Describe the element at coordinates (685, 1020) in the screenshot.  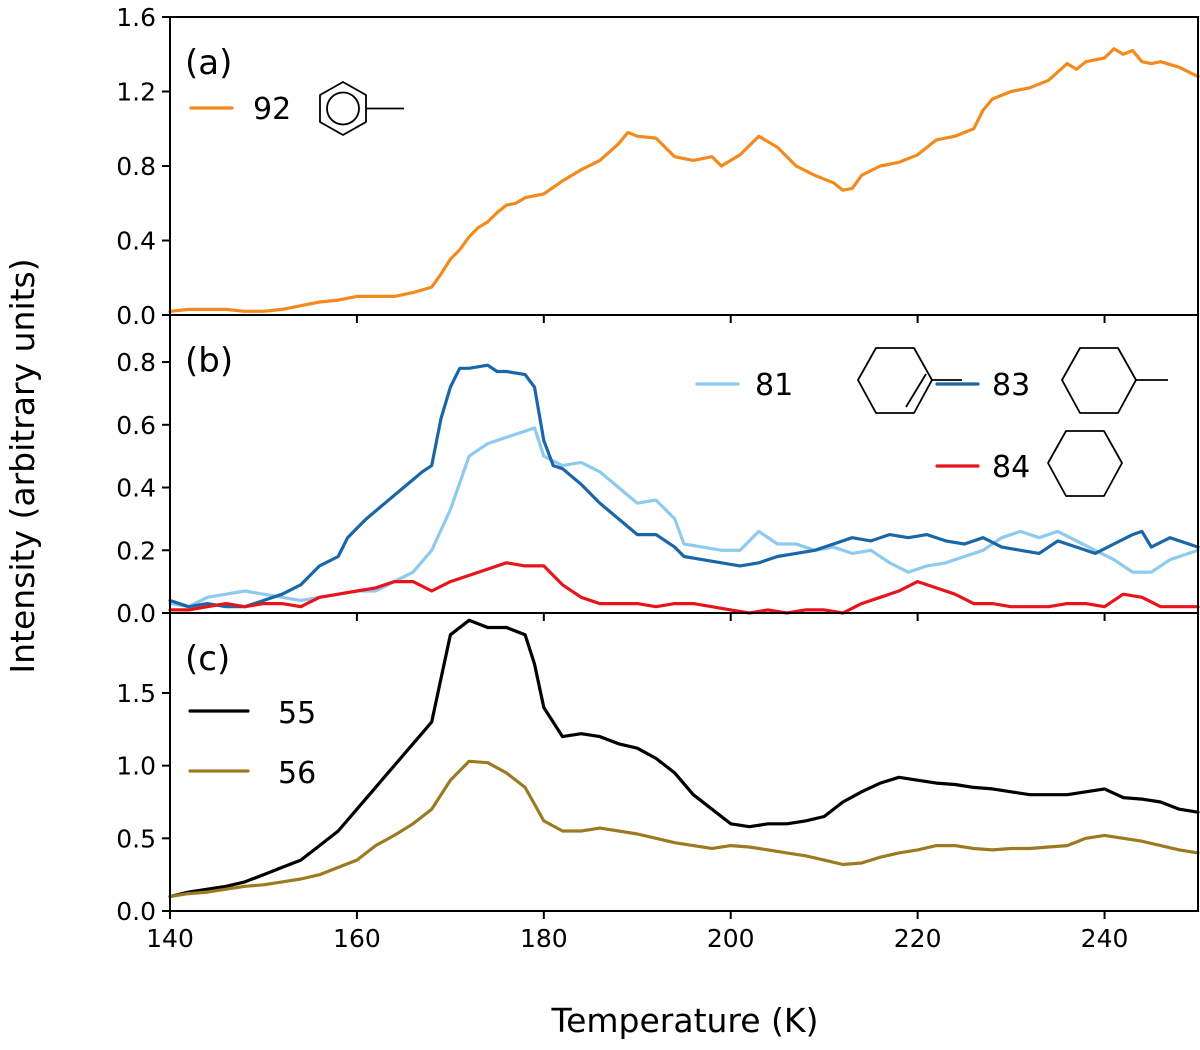
I see `x-axis-title: Temperature (K)` at that location.